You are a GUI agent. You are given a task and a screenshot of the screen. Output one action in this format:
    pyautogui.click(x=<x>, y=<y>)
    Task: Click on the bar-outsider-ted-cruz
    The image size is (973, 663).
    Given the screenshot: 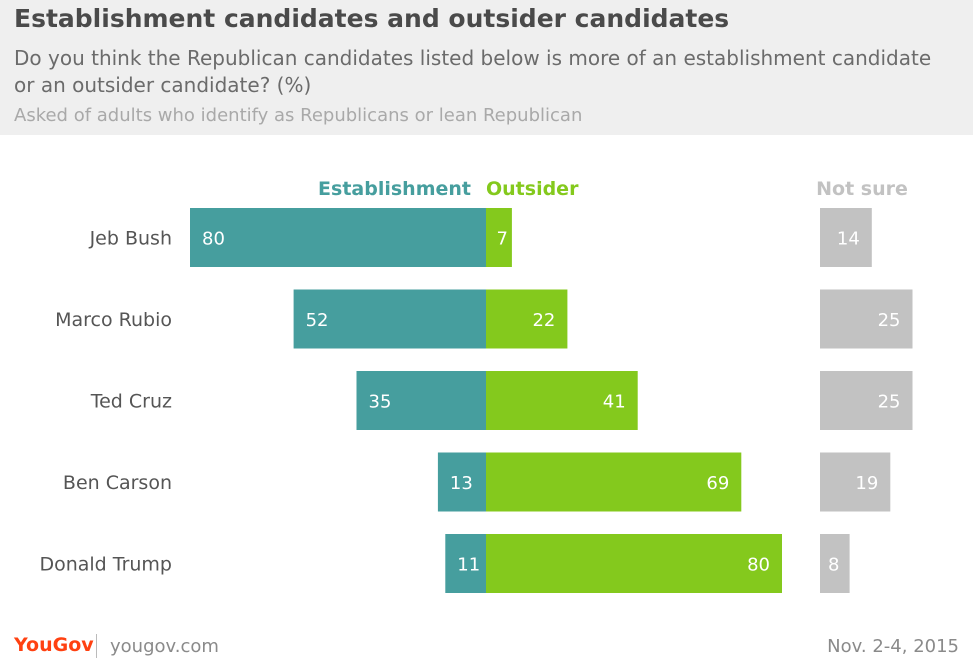 What is the action you would take?
    pyautogui.click(x=562, y=400)
    